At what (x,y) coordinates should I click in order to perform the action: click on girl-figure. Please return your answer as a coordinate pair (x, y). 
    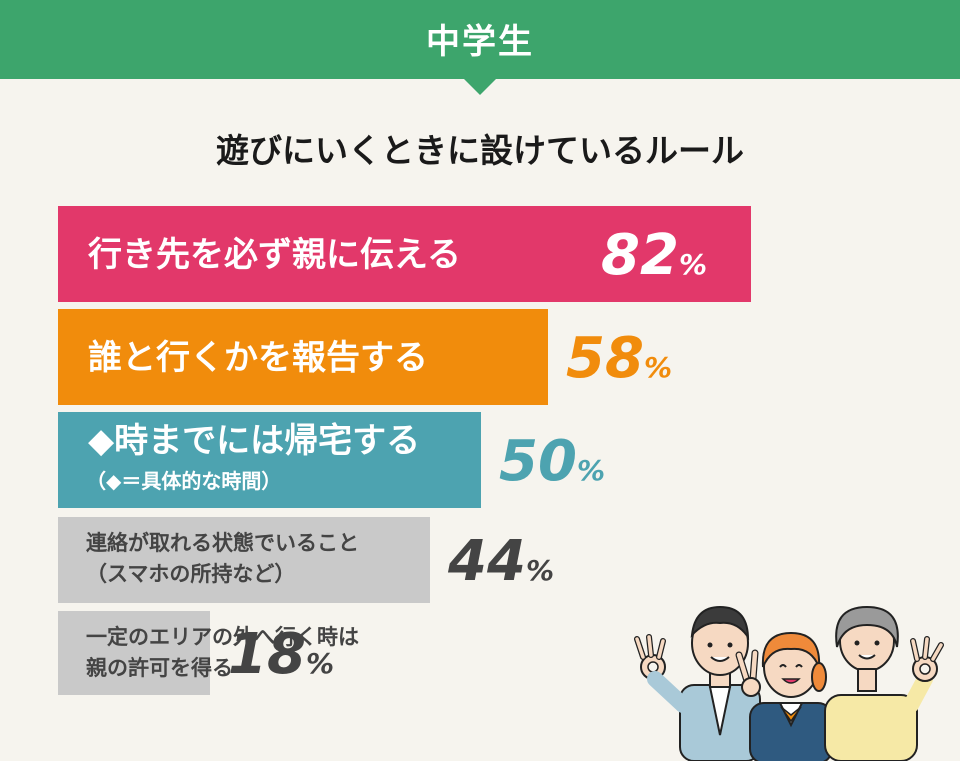
    Looking at the image, I should click on (784, 696).